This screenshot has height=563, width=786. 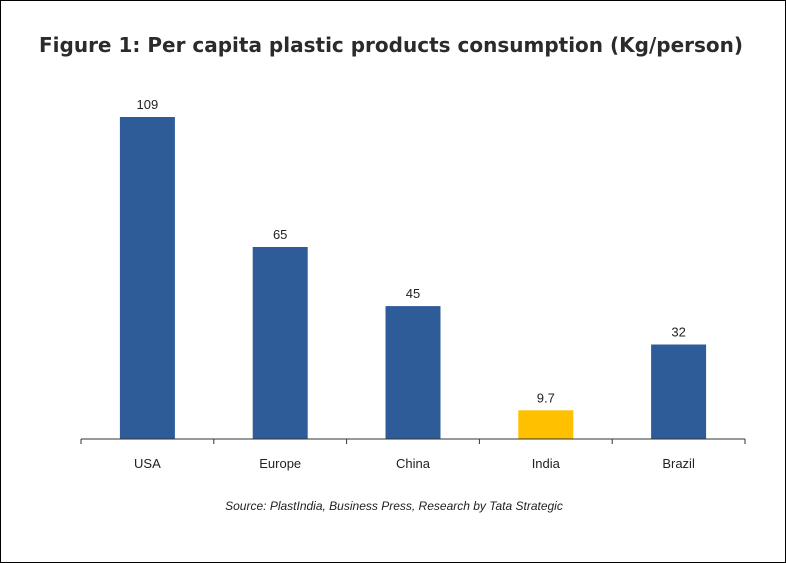 What do you see at coordinates (546, 424) in the screenshot?
I see `bar-india` at bounding box center [546, 424].